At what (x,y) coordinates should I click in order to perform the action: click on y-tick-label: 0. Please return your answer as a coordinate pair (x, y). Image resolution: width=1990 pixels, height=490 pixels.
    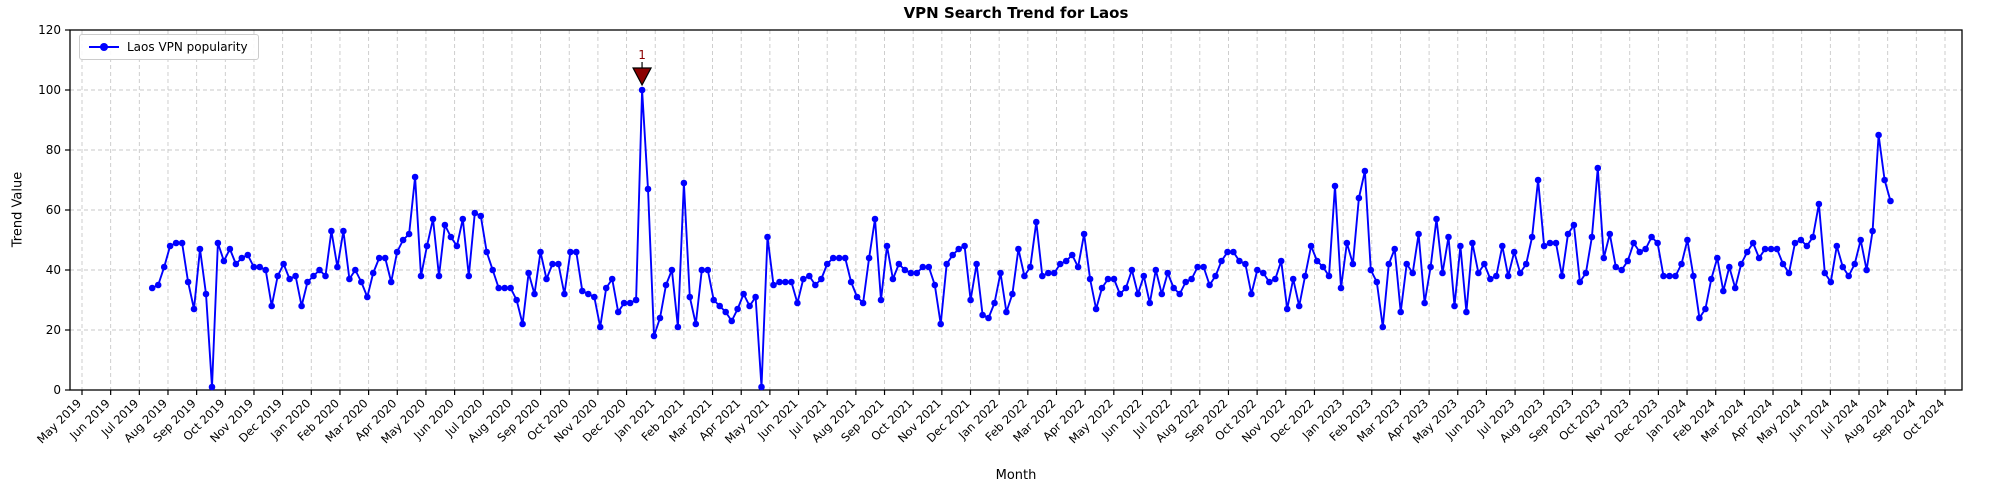
    Looking at the image, I should click on (57, 390).